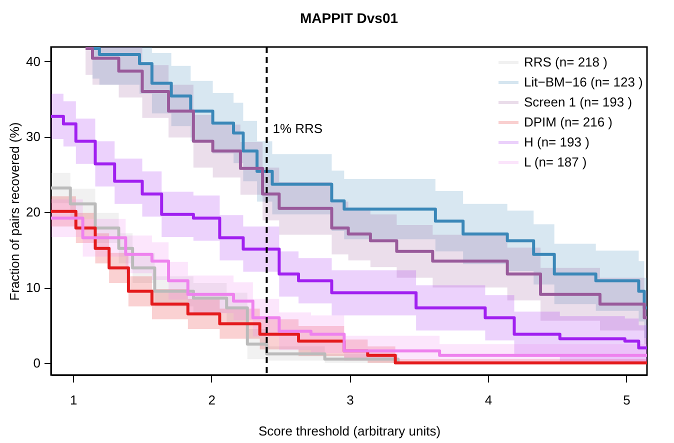  I want to click on y-tick-label: 40, so click(33, 61).